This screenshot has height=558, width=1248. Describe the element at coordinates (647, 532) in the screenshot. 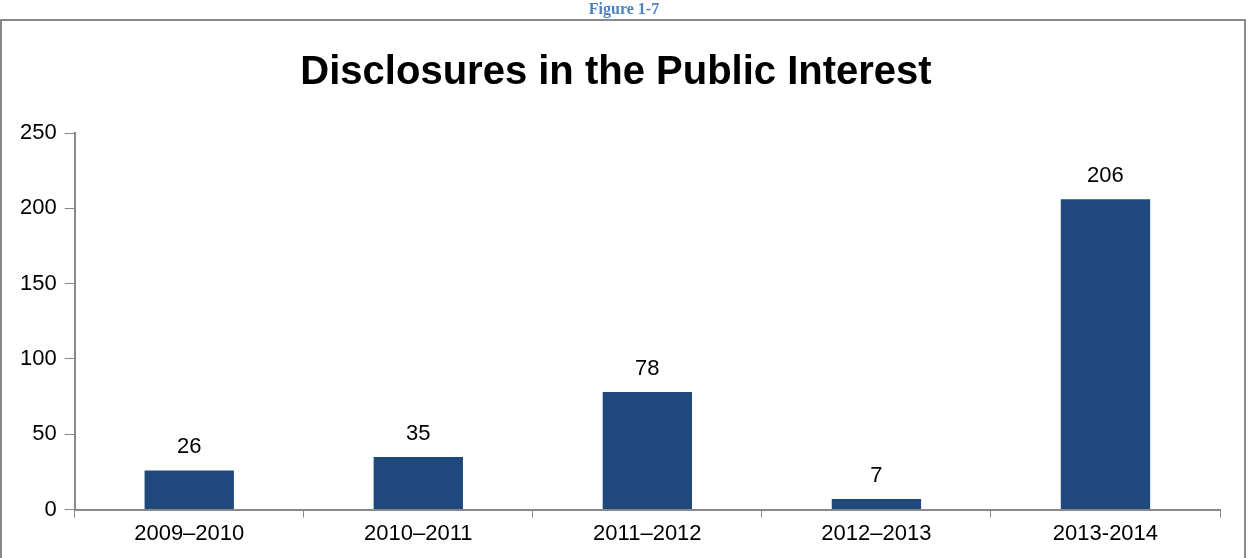

I see `x-tick-label: 2011–2012` at that location.